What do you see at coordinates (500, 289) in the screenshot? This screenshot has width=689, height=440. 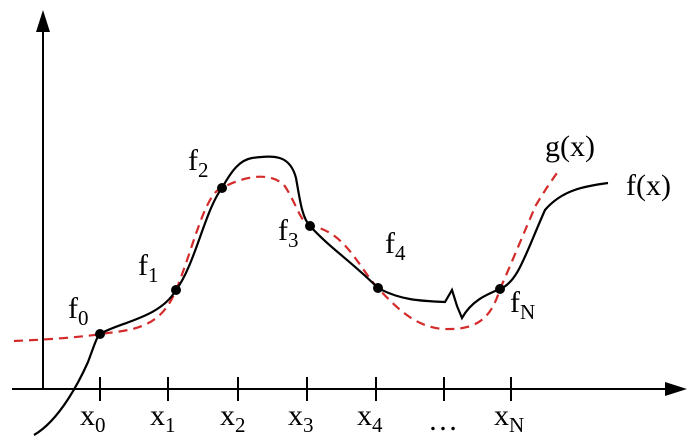 I see `point-fN` at bounding box center [500, 289].